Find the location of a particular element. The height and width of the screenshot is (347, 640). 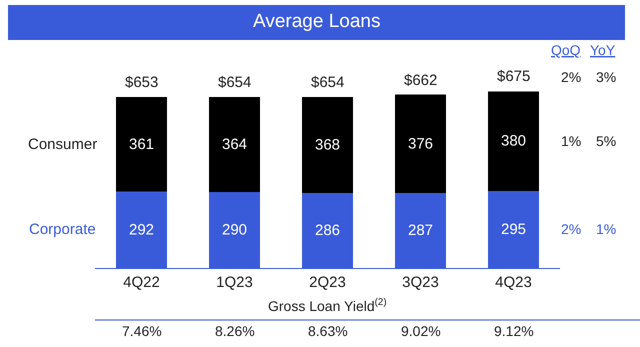

data-label: 290 is located at coordinates (235, 230).